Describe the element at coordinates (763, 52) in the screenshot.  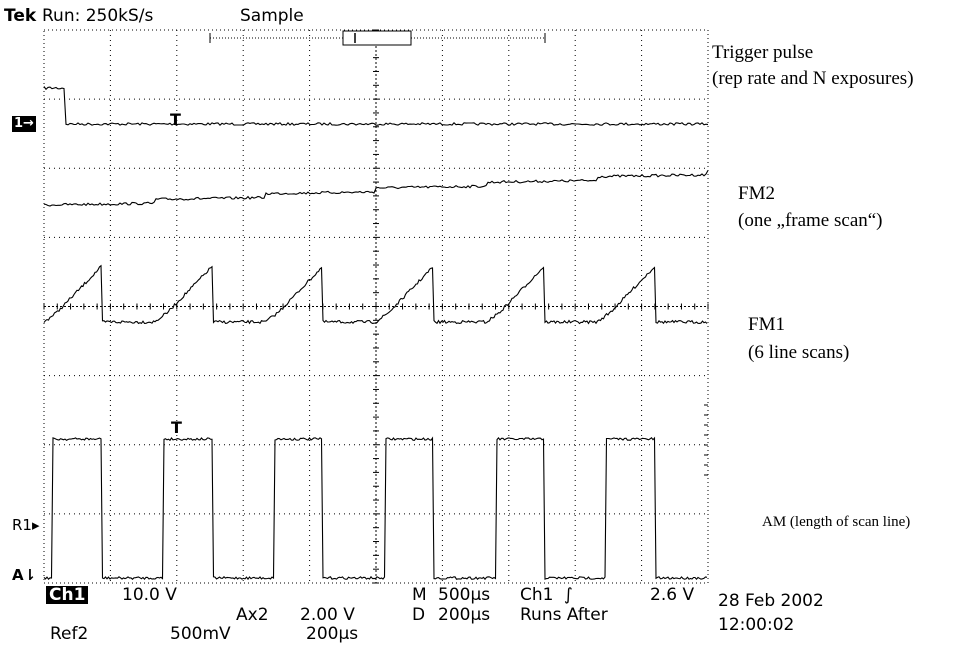
I see `trigger-label: Trigger pulse` at that location.